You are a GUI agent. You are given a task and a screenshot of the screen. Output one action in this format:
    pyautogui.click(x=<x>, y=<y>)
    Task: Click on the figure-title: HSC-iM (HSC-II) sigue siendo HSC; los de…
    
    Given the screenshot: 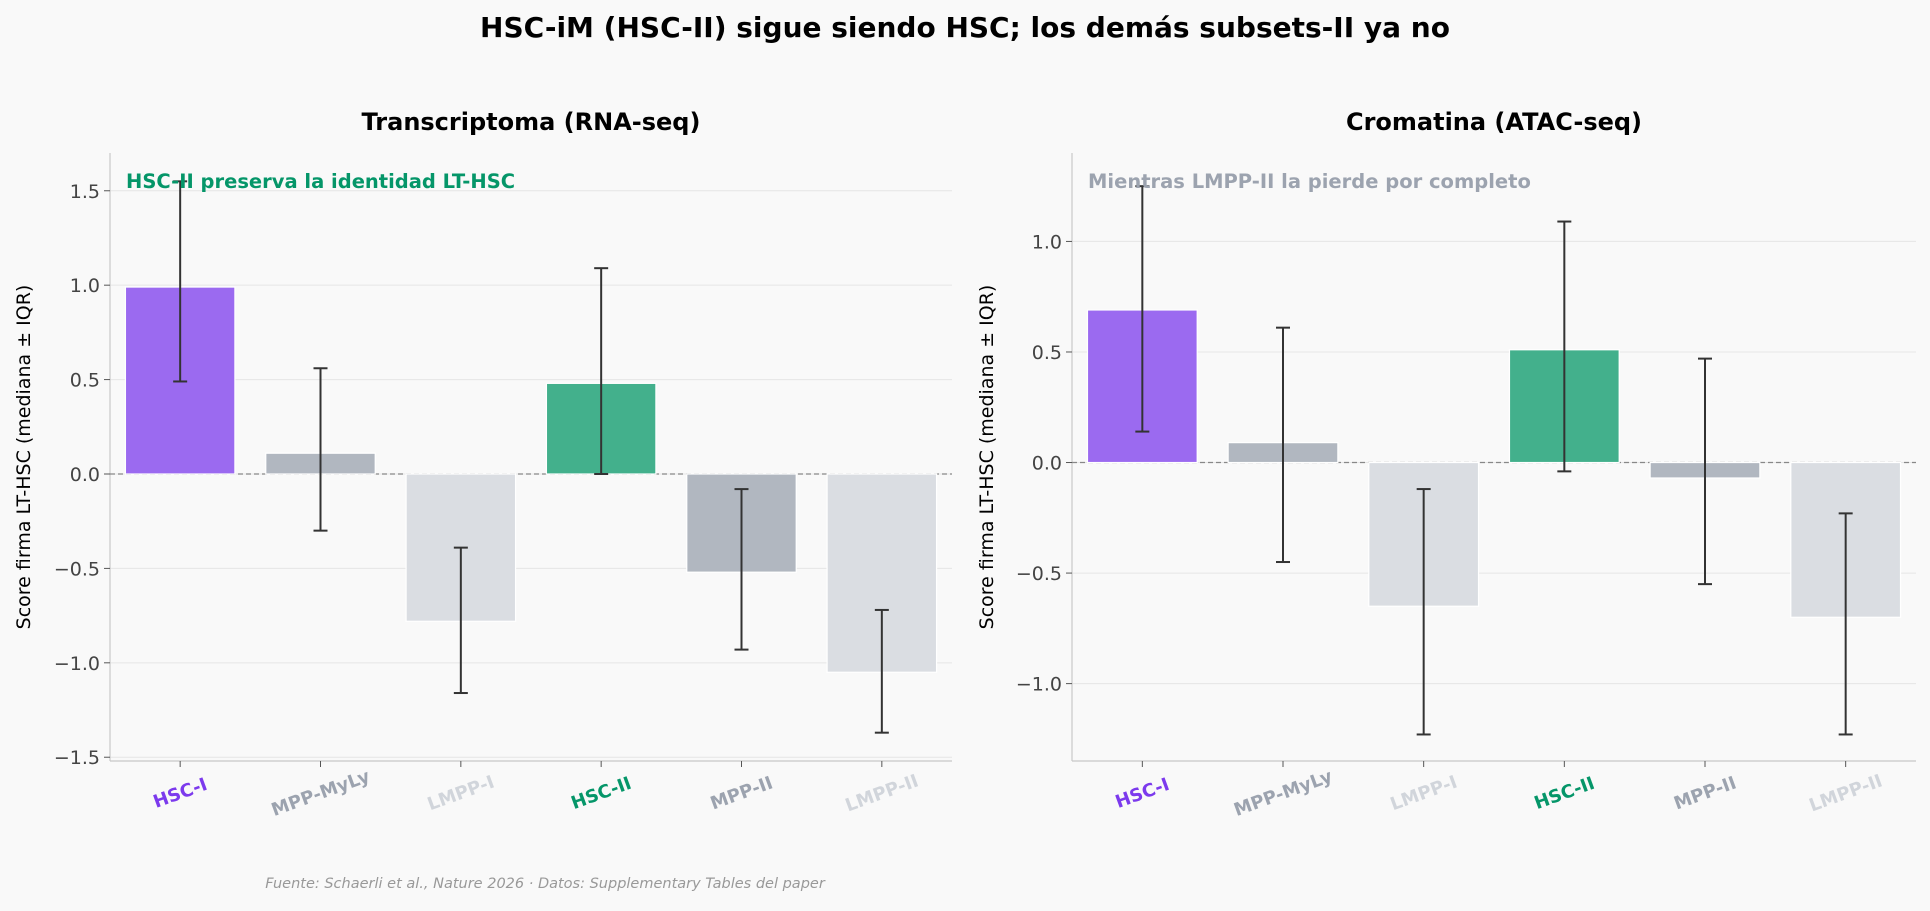 What is the action you would take?
    pyautogui.click(x=965, y=27)
    